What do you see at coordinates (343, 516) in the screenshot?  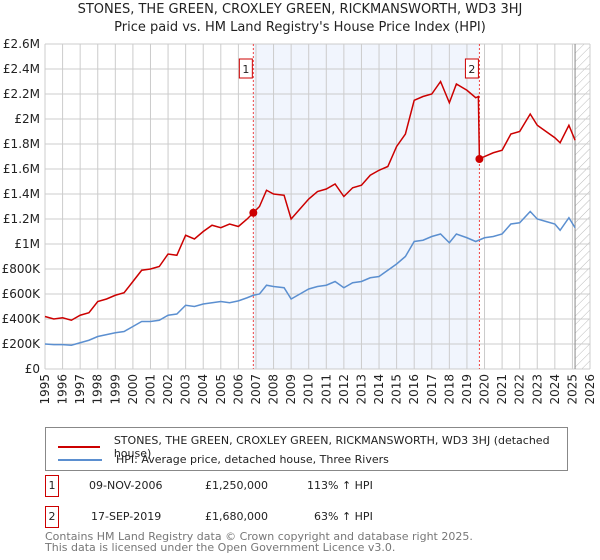 I see `sale-hpi-change: 63% ↑ HPI` at bounding box center [343, 516].